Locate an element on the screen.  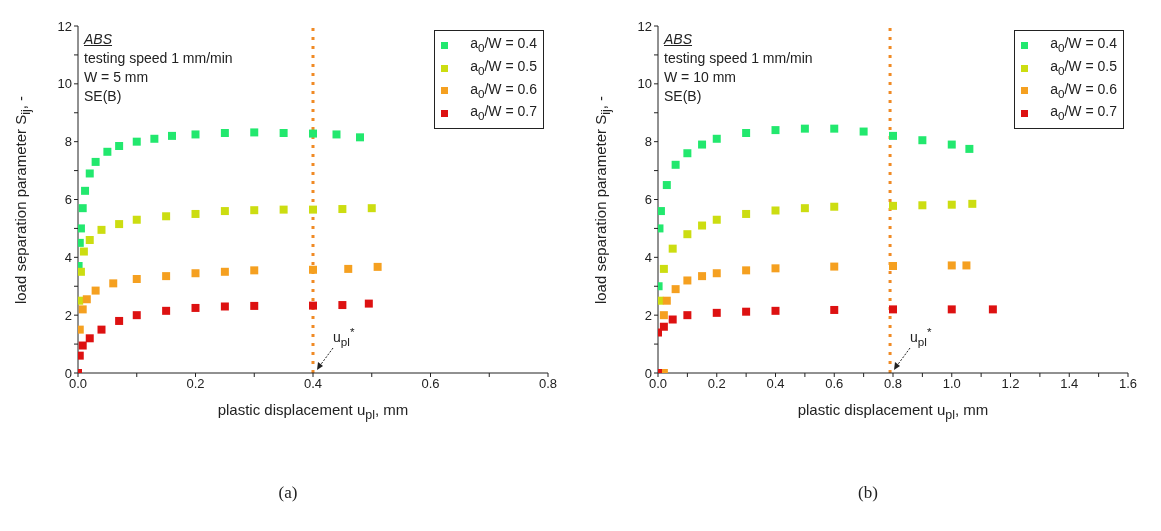
x-tick-label: 0.2 is located at coordinates (195, 384).